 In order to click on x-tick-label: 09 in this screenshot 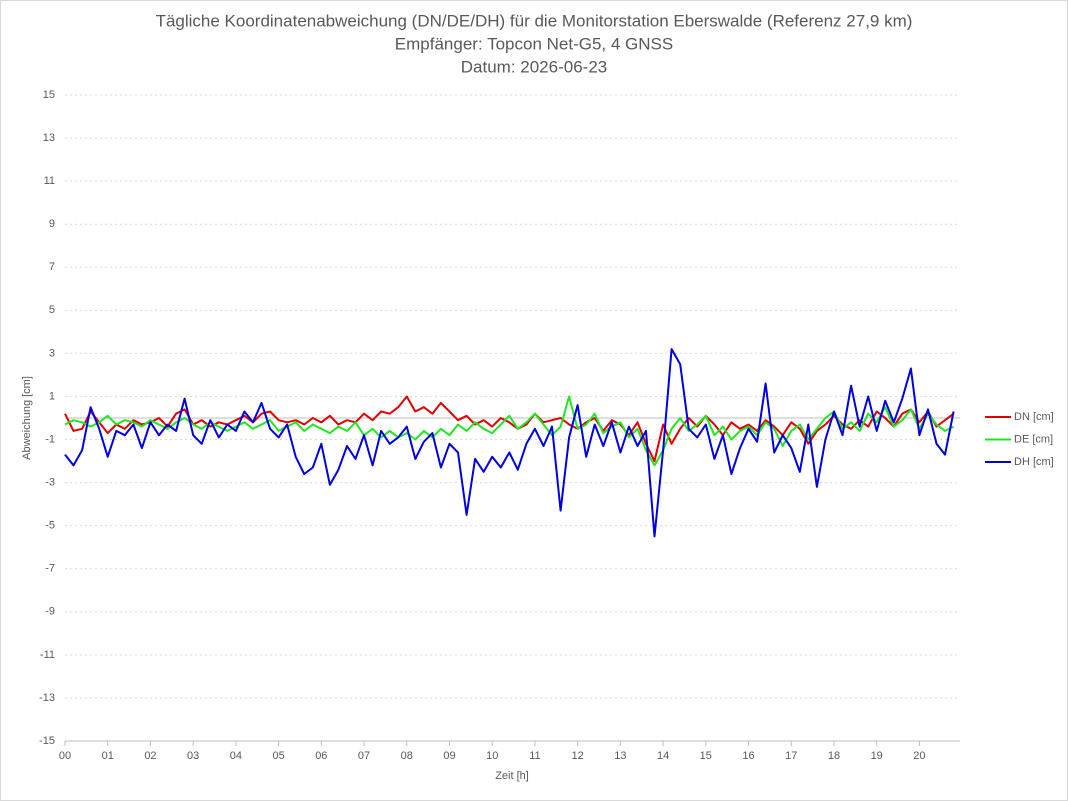, I will do `click(449, 756)`.